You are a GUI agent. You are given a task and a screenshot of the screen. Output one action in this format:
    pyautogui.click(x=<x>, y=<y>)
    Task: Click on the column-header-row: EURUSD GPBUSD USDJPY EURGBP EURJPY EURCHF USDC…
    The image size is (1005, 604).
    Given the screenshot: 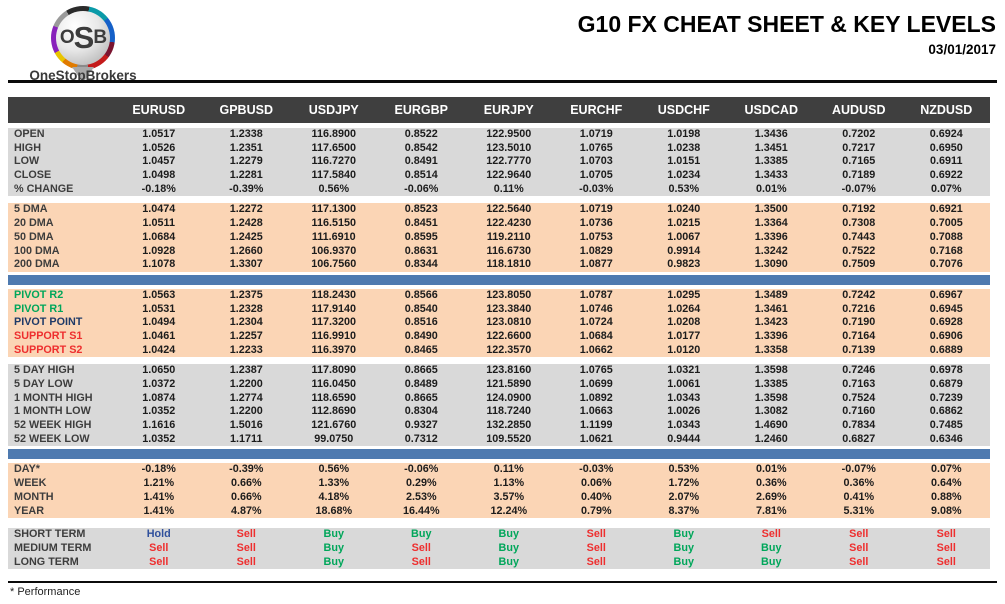 What is the action you would take?
    pyautogui.click(x=499, y=110)
    